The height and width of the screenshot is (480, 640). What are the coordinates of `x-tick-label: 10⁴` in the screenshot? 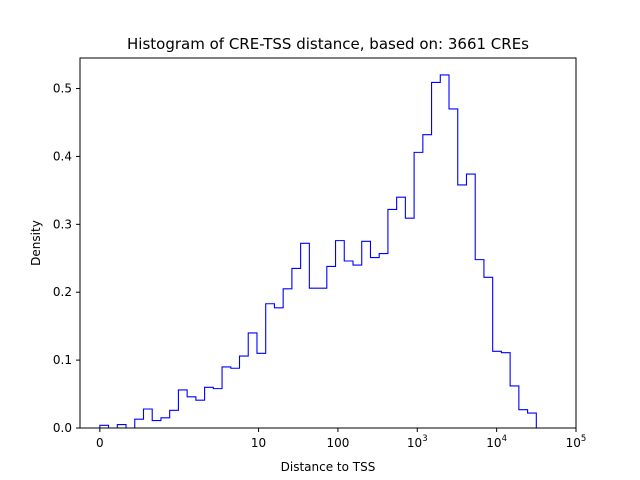 It's located at (496, 442).